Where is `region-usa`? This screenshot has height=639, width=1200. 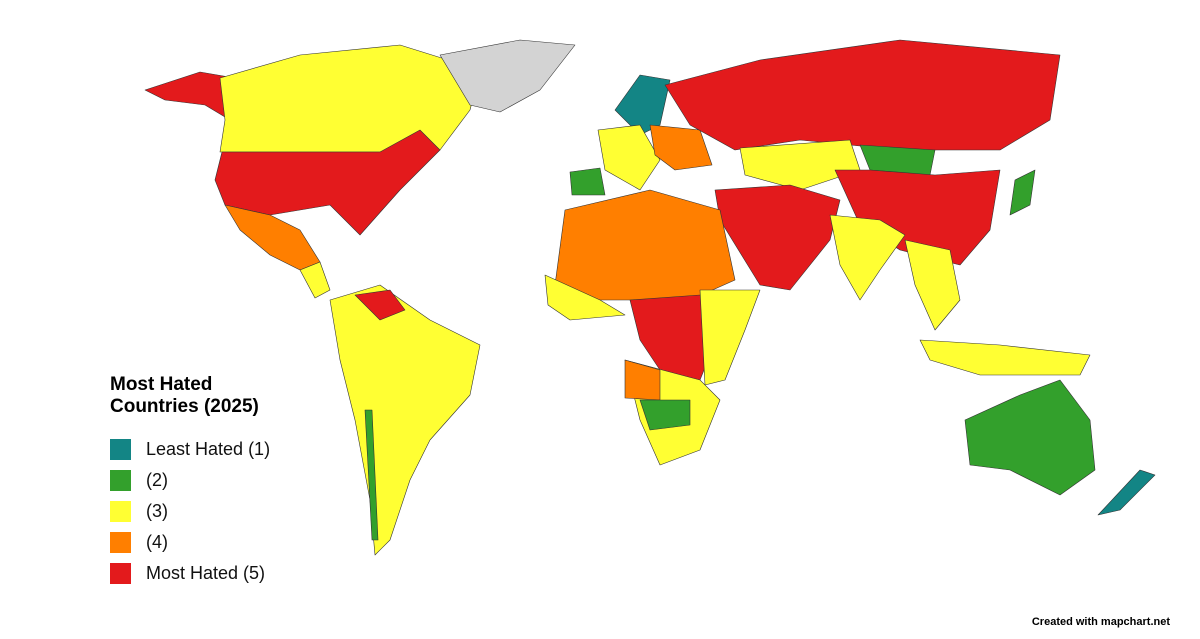
region-usa is located at coordinates (327, 182).